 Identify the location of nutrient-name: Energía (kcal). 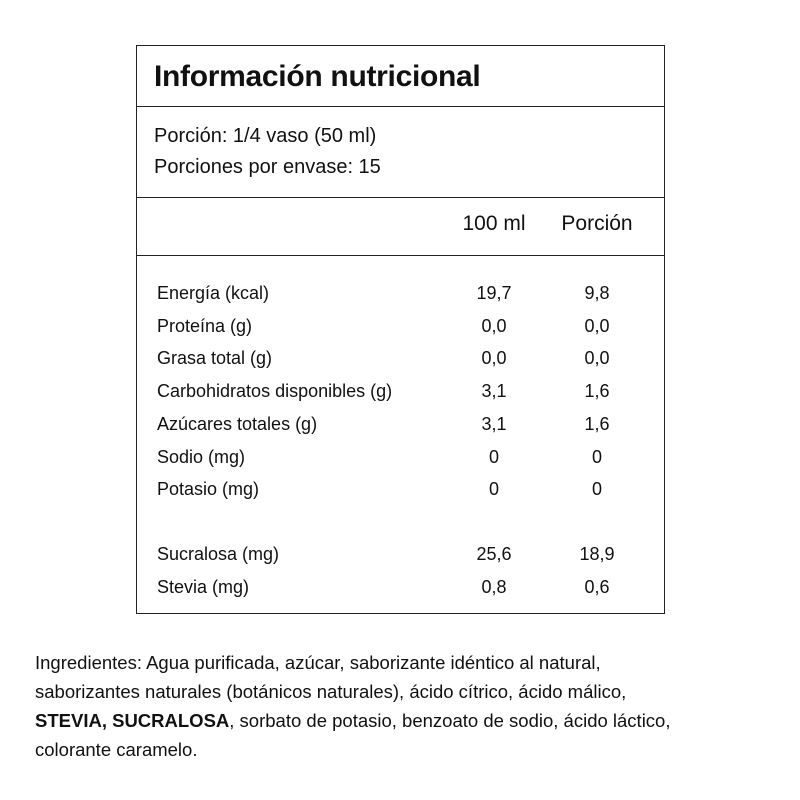
(213, 293).